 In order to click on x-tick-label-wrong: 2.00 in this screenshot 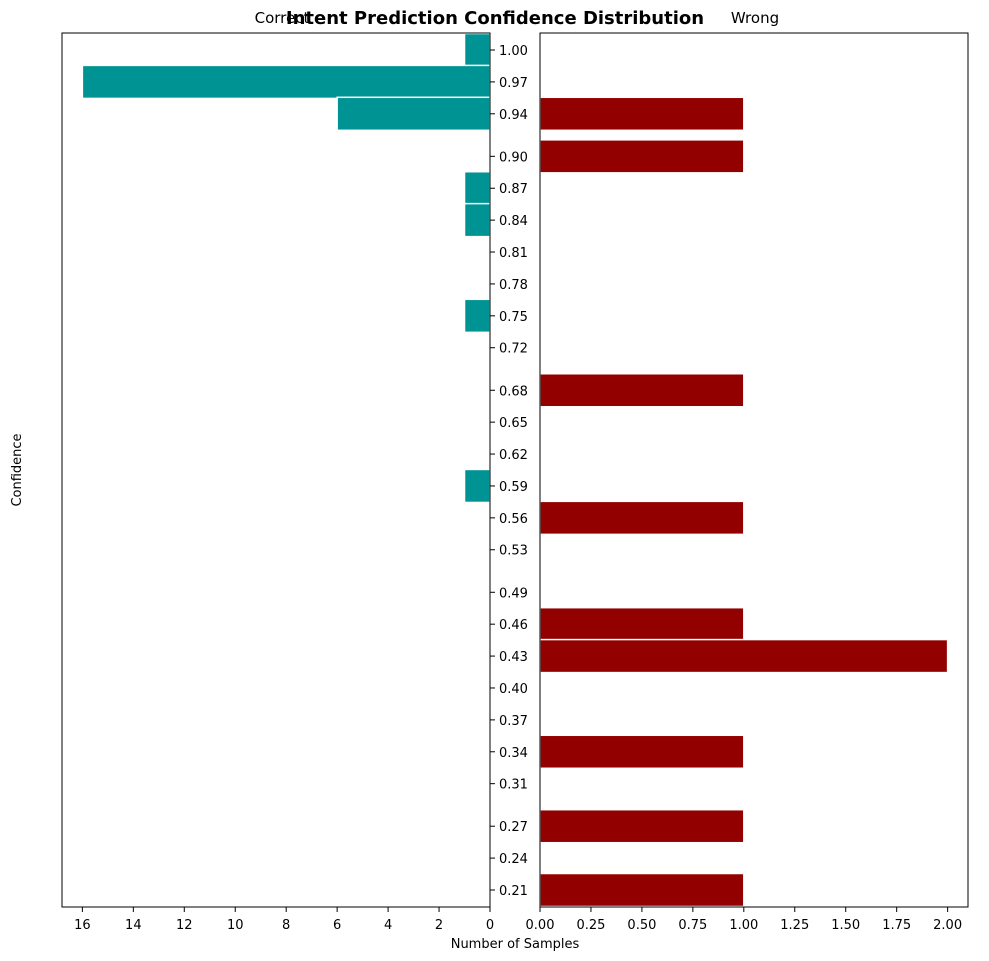, I will do `click(947, 925)`.